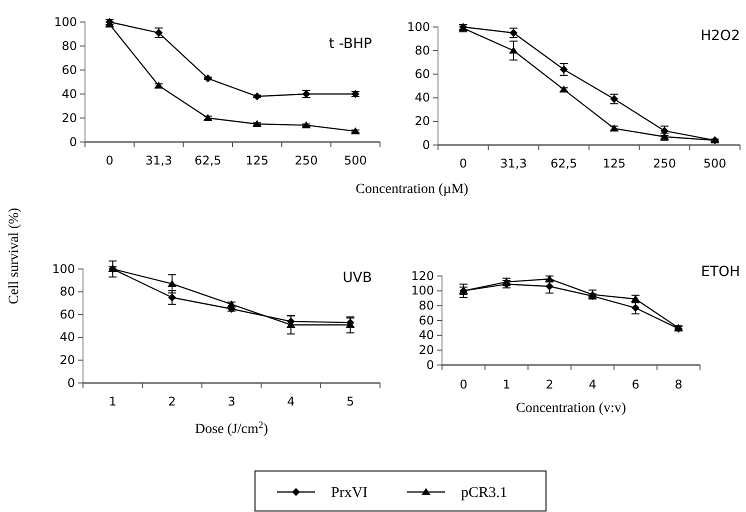 This screenshot has height=512, width=746. What do you see at coordinates (349, 493) in the screenshot?
I see `legend-label: PrxVI` at bounding box center [349, 493].